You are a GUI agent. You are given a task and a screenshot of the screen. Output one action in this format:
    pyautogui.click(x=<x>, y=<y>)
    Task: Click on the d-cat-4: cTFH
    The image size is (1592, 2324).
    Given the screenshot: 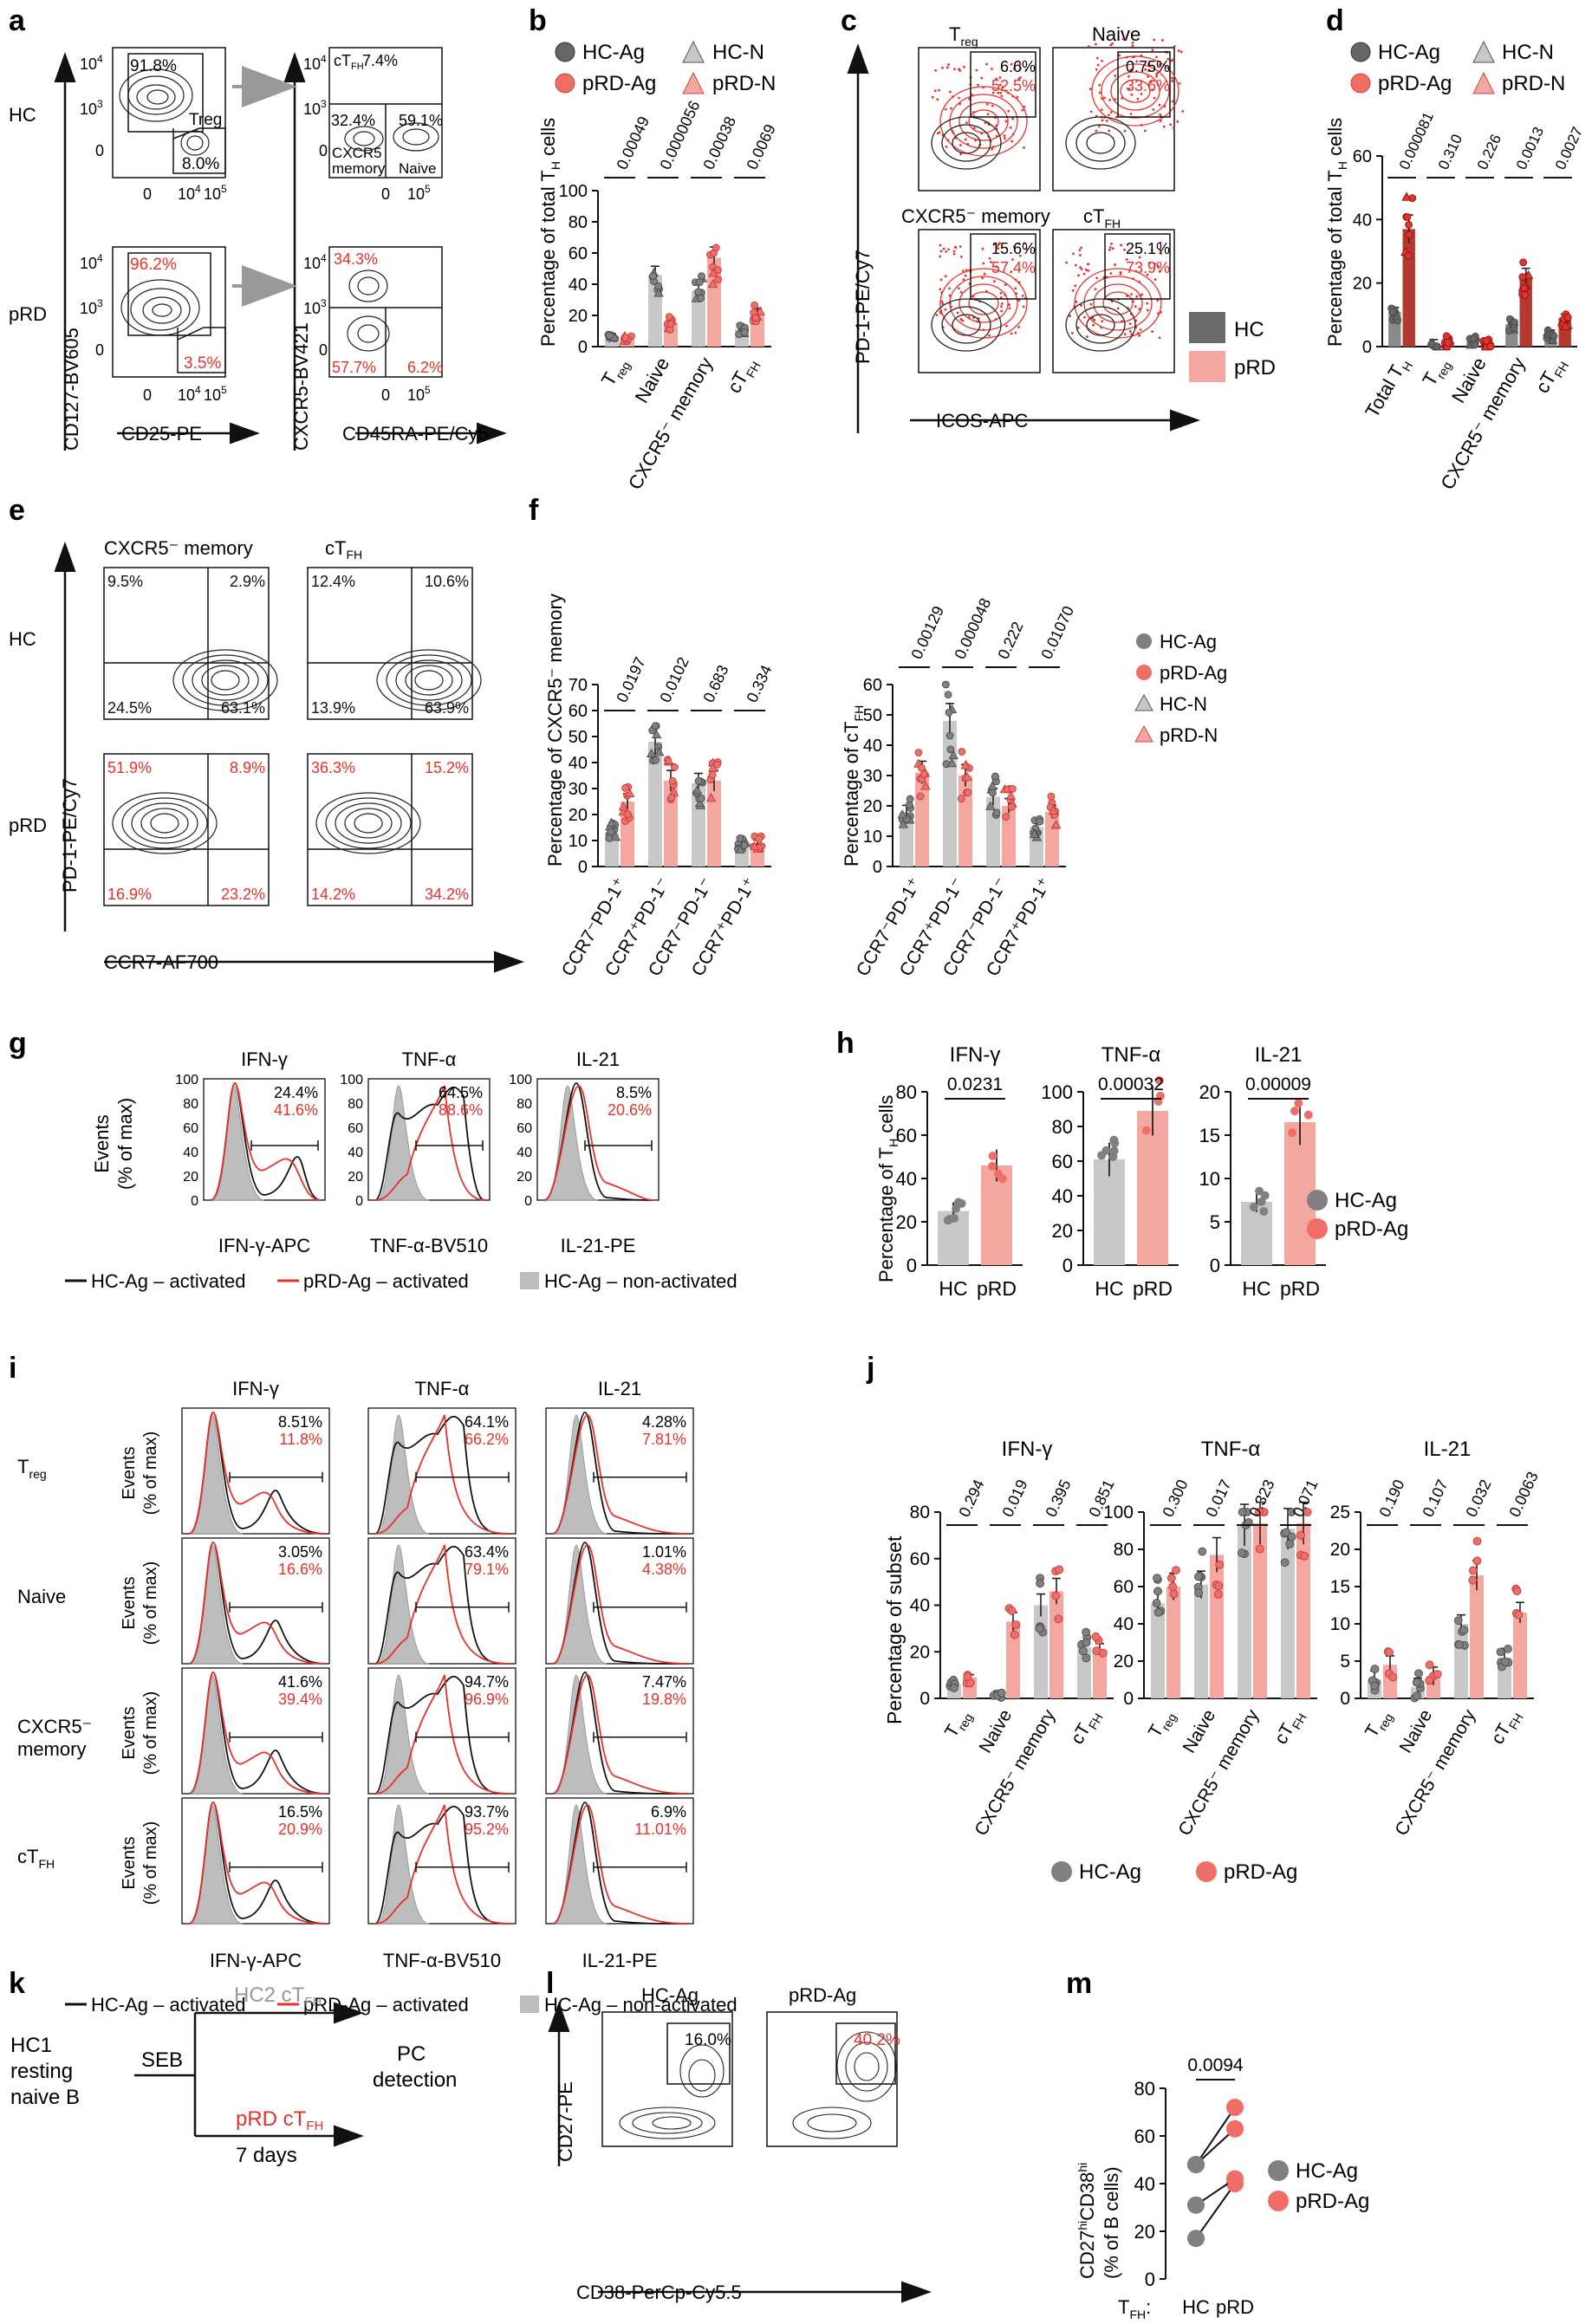 What is the action you would take?
    pyautogui.click(x=1551, y=376)
    